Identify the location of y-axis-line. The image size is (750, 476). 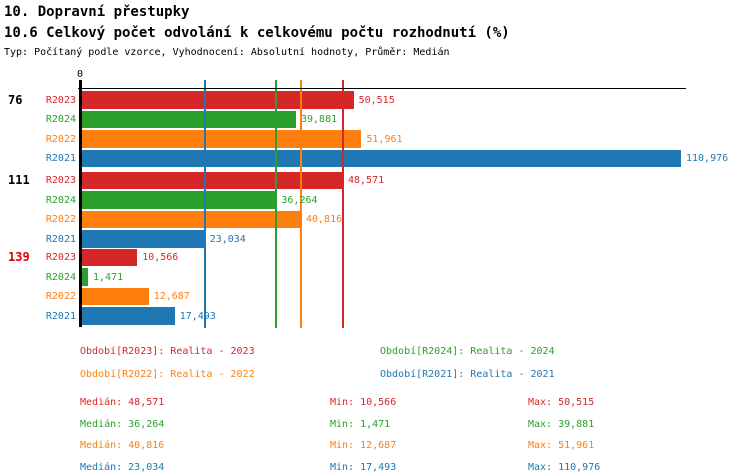
(80, 203).